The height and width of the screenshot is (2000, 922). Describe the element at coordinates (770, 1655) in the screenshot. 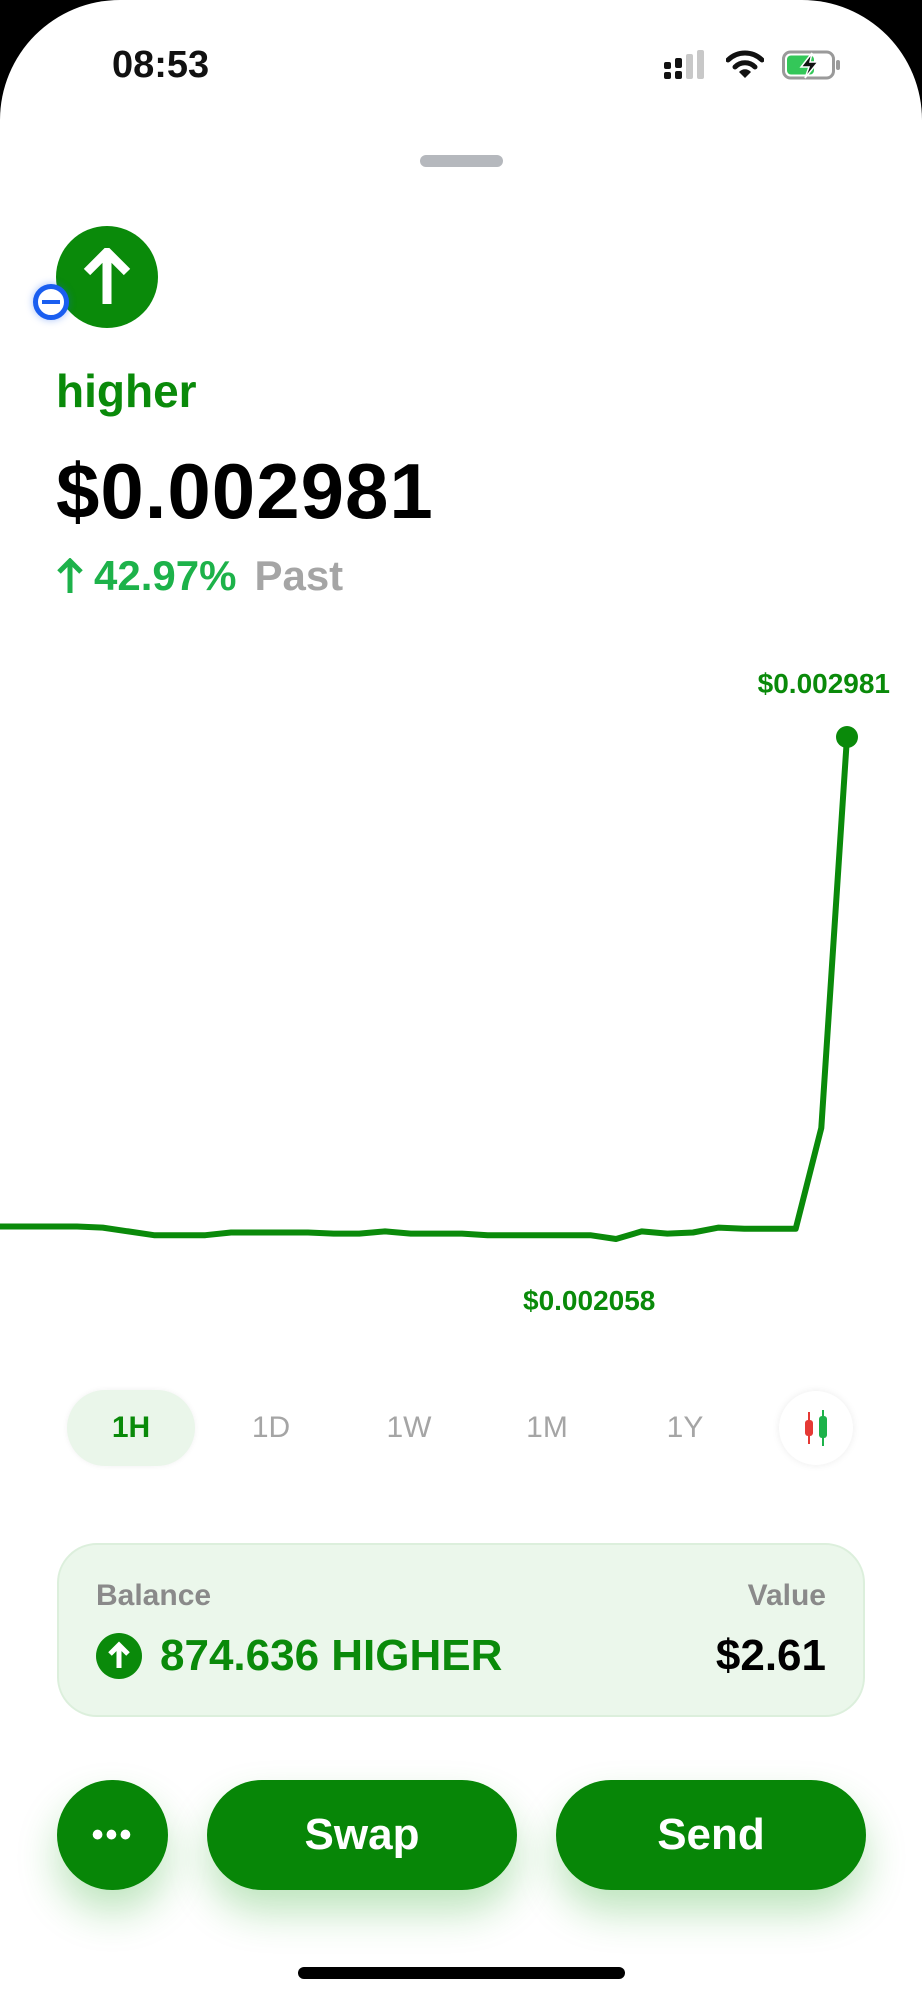

I see `balance-value: $2.61` at that location.